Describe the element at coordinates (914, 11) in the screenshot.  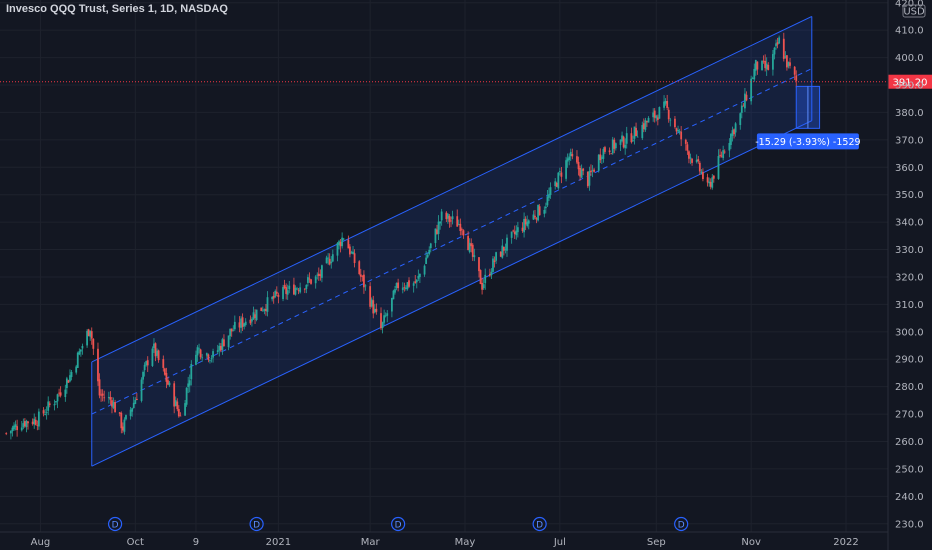
I see `currency-box` at that location.